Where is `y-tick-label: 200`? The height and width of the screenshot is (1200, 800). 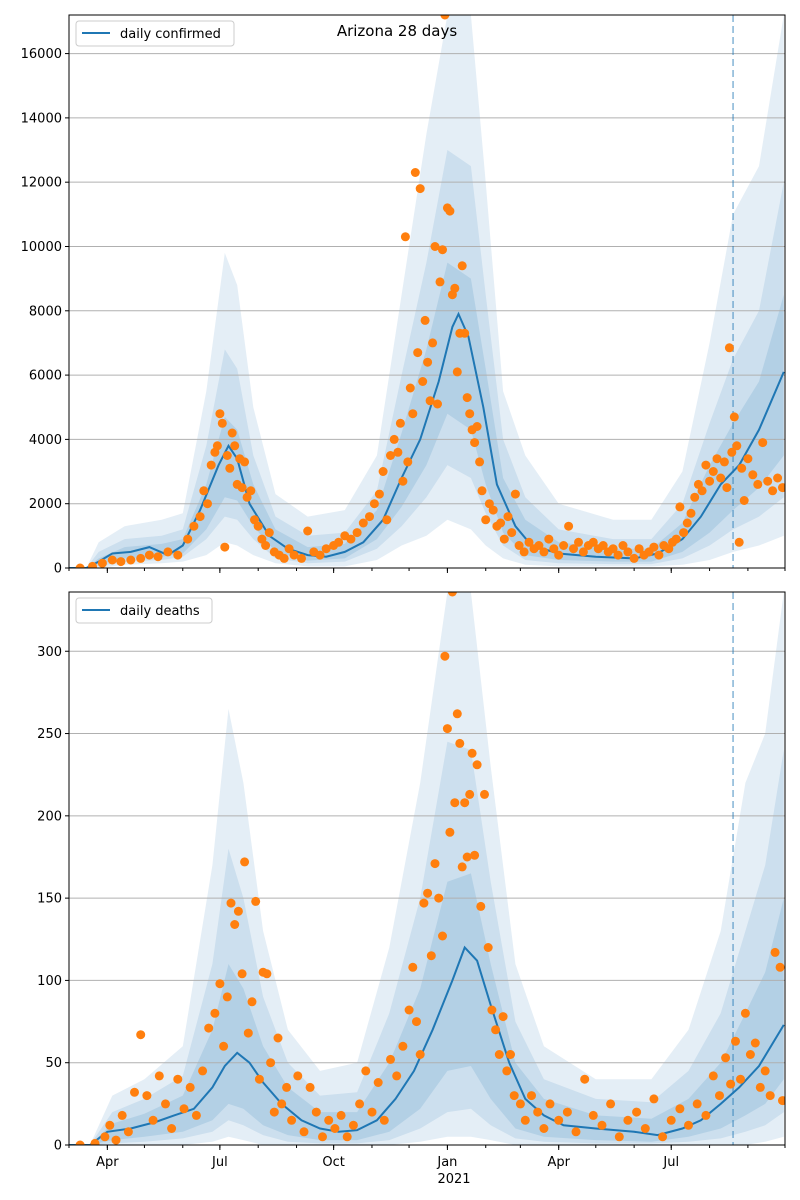 y-tick-label: 200 is located at coordinates (49, 816).